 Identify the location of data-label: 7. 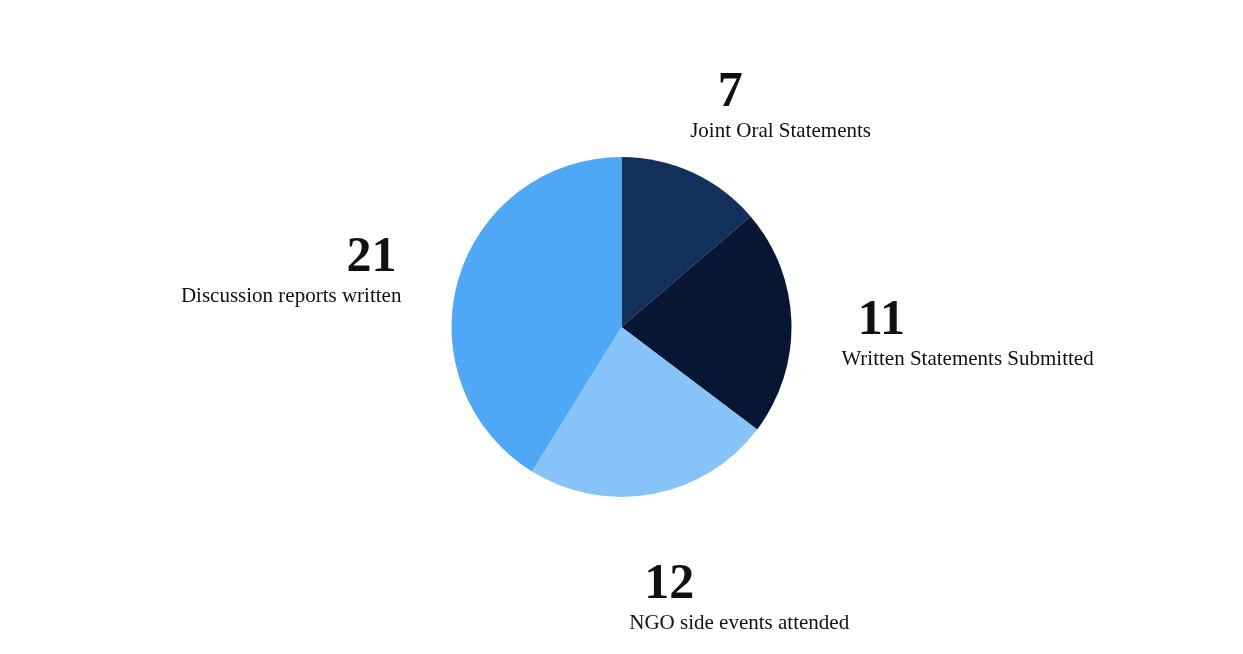
(730, 88).